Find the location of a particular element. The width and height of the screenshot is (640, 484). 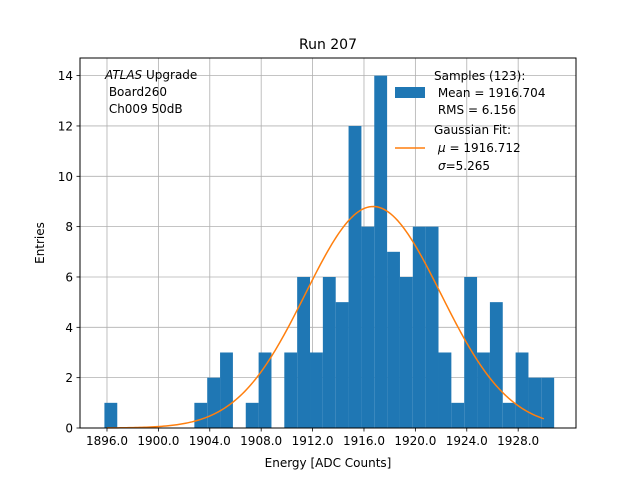

x-tick-label: 1896.0 is located at coordinates (107, 441).